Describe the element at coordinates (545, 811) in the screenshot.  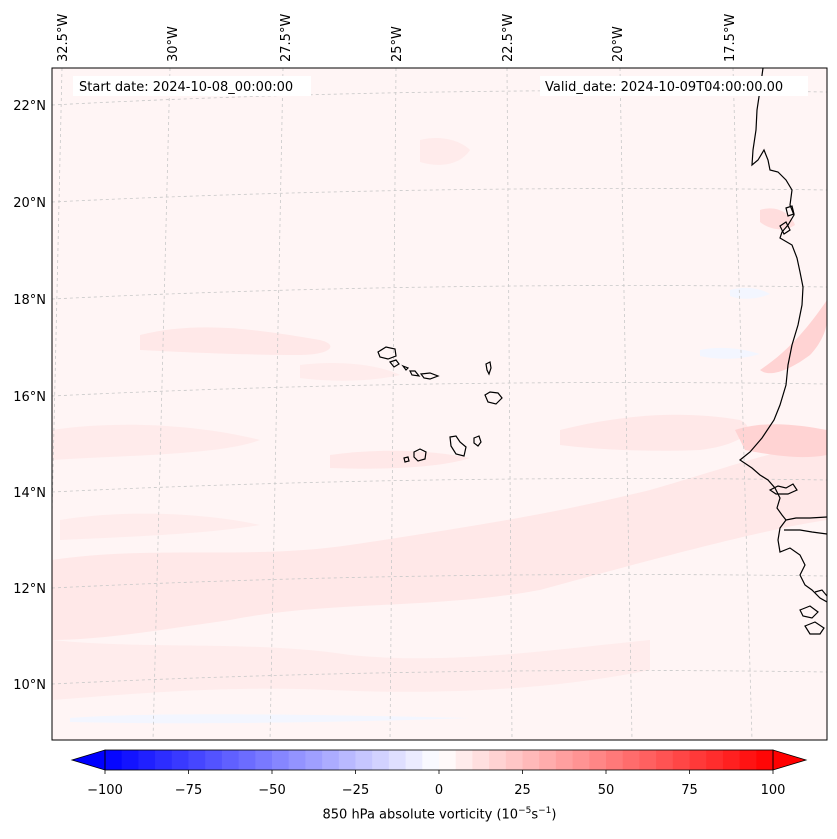
I see `colorbar-title-exponent: −1` at that location.